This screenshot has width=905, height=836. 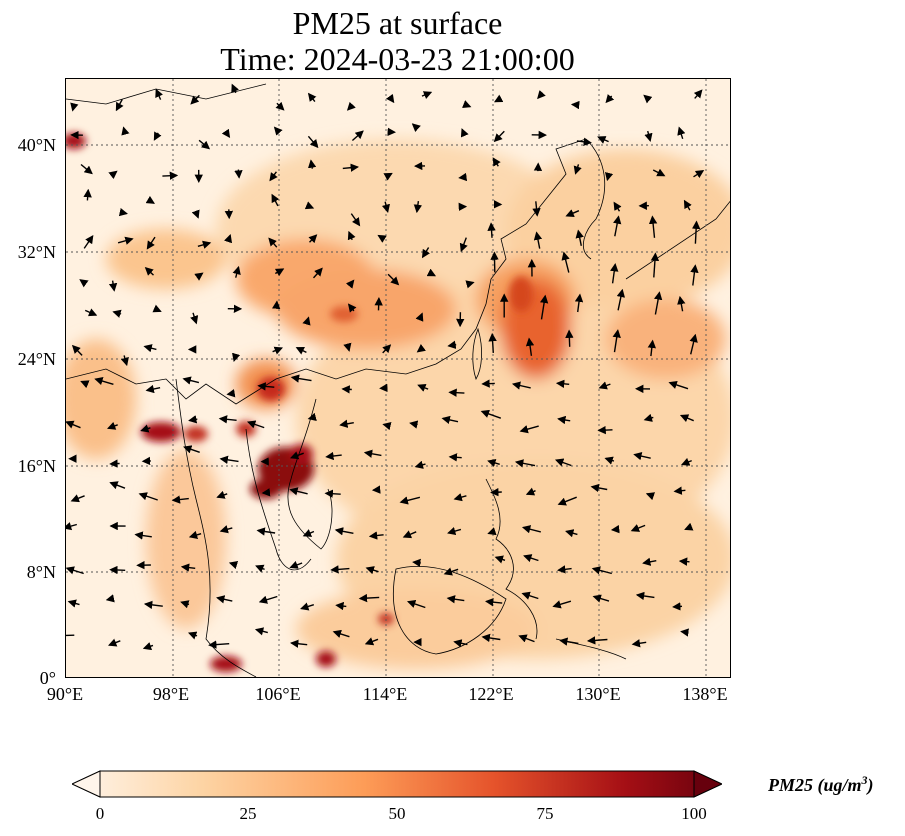 What do you see at coordinates (36, 252) in the screenshot?
I see `lat-label-32n: 32°N` at bounding box center [36, 252].